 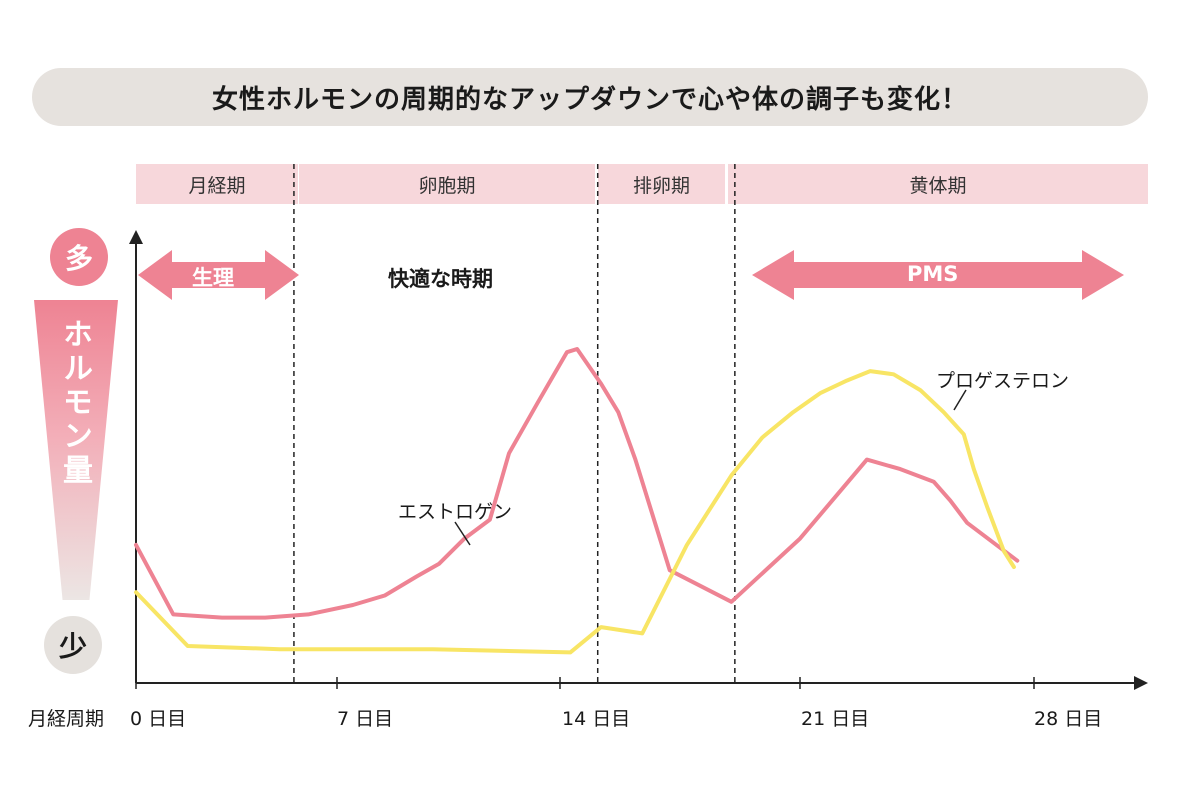 I want to click on x-tick-label: 7 日目, so click(x=365, y=719).